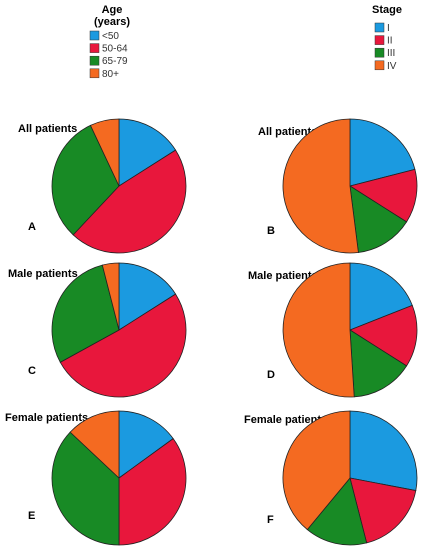  Describe the element at coordinates (112, 22) in the screenshot. I see `age-legend-title-line-2: (years)` at that location.